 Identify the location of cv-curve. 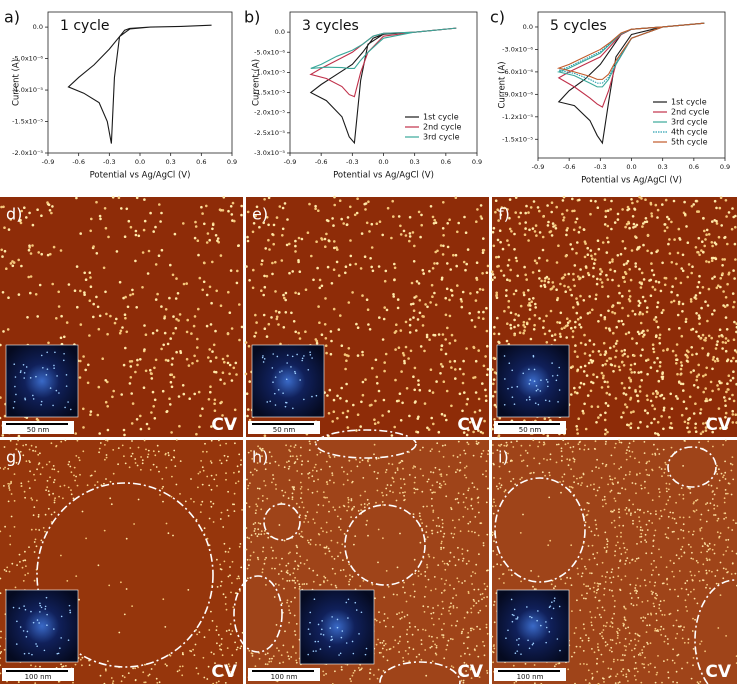
(139, 84).